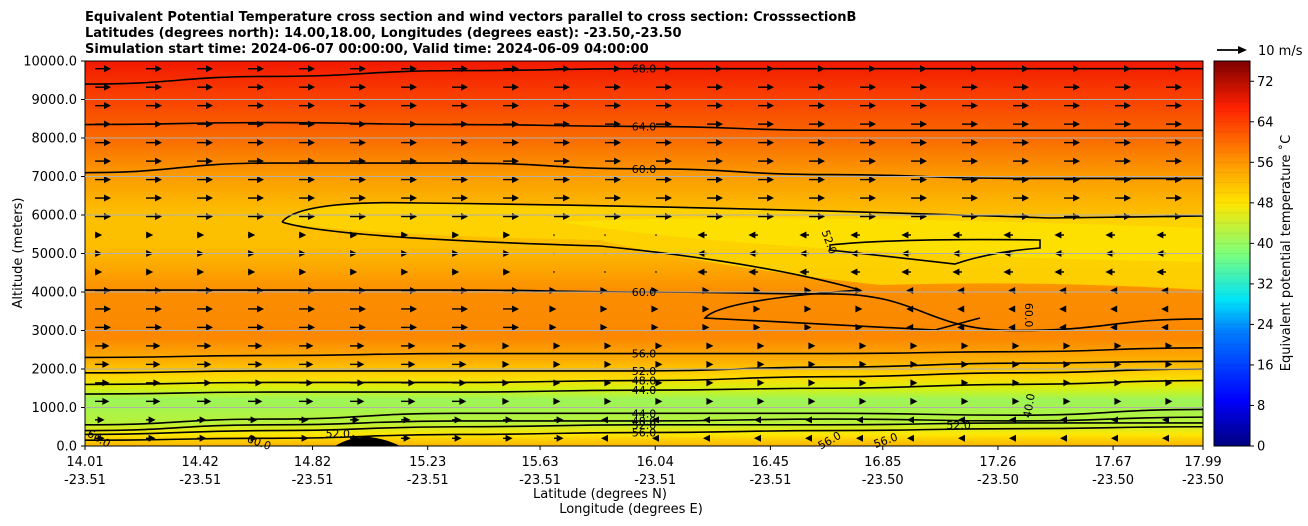  Describe the element at coordinates (1265, 203) in the screenshot. I see `colorbar-tick-label: 48` at that location.